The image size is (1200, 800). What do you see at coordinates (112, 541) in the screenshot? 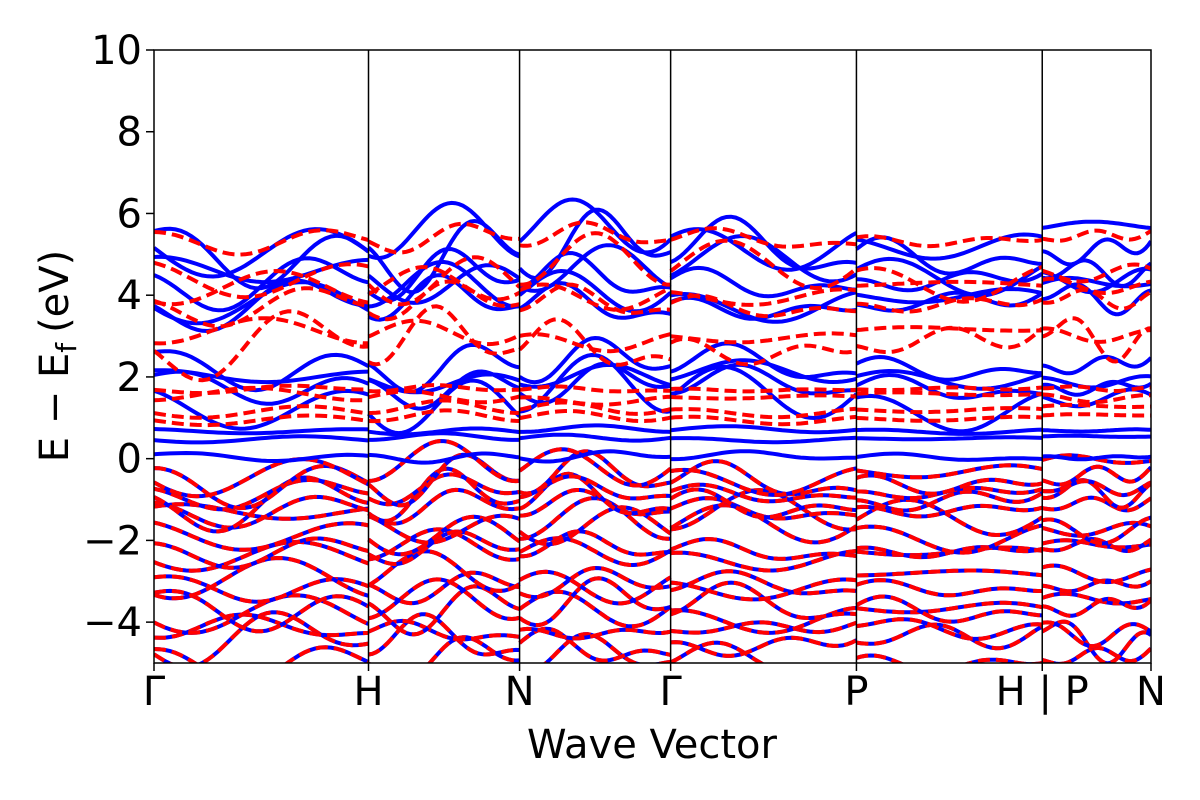
I see `y-tick-label: −2` at bounding box center [112, 541].